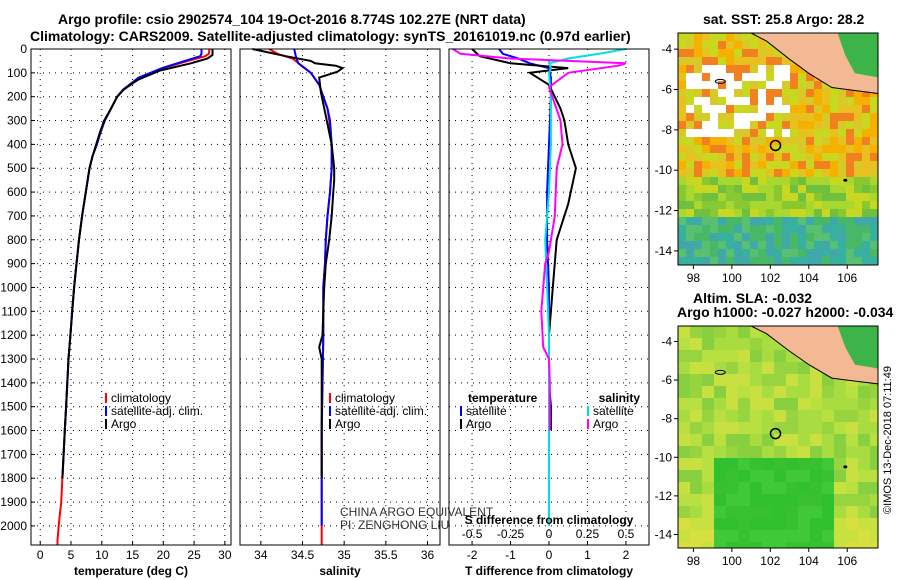 The image size is (900, 580). What do you see at coordinates (888, 440) in the screenshot?
I see `imos-credit: ©IMOS 13-Dec-2018 07:11:49` at bounding box center [888, 440].